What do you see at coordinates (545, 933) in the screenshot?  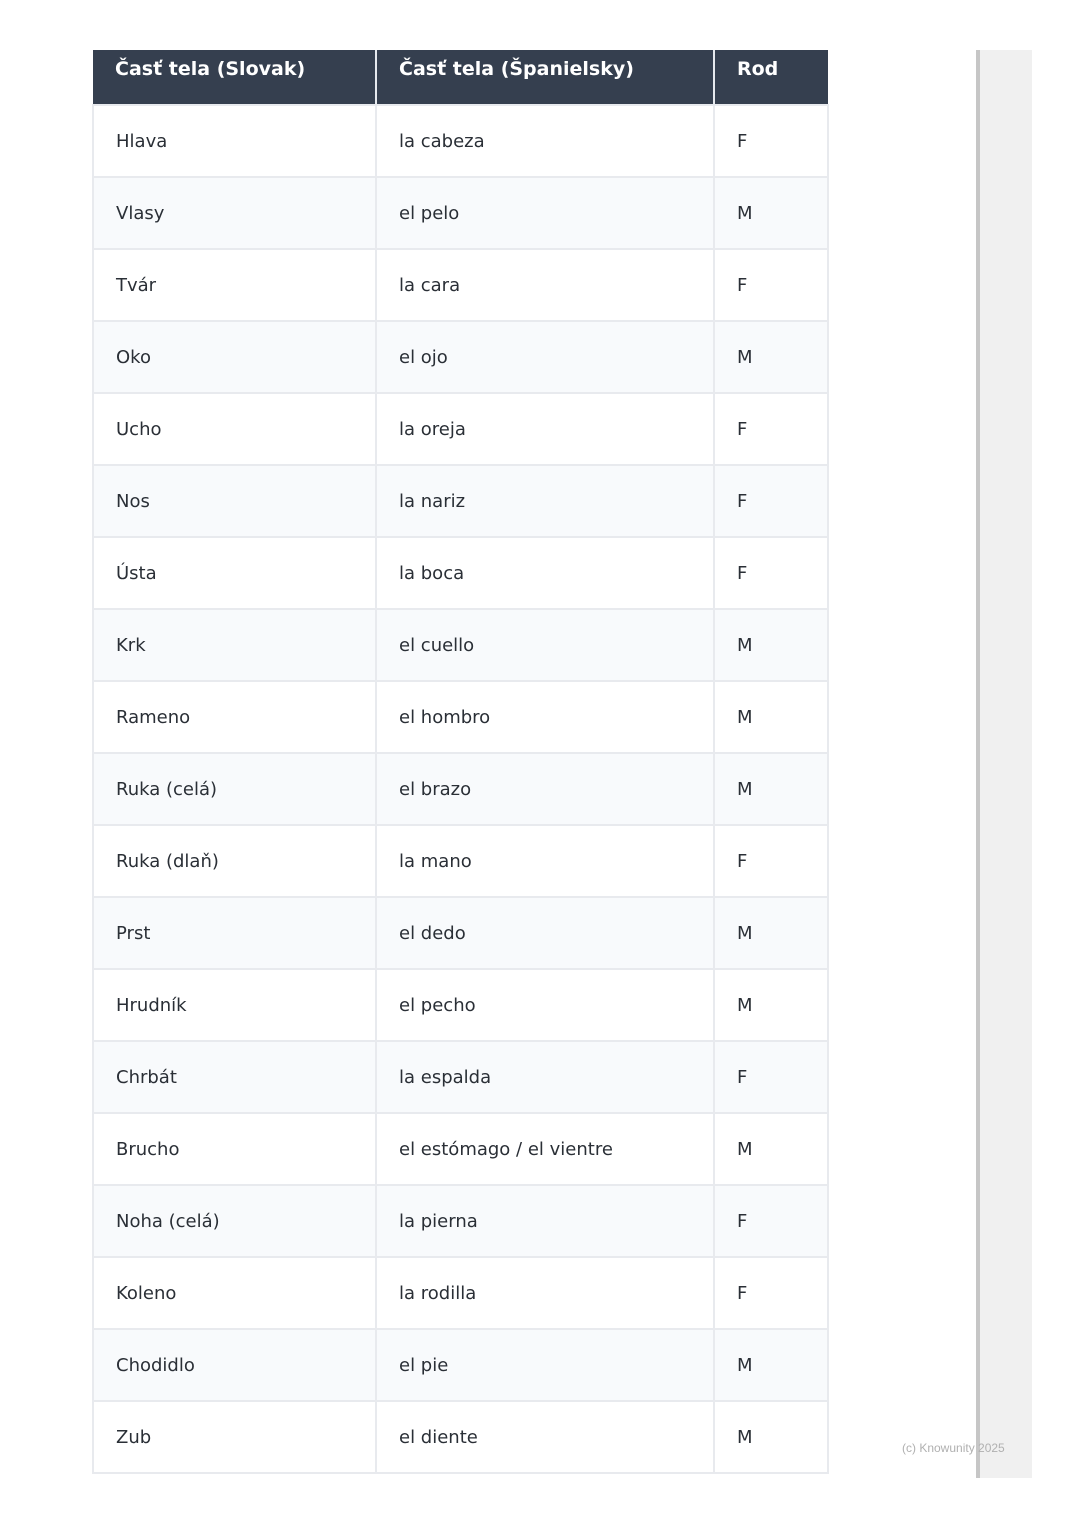 I see `cell-spanish: el dedo` at bounding box center [545, 933].